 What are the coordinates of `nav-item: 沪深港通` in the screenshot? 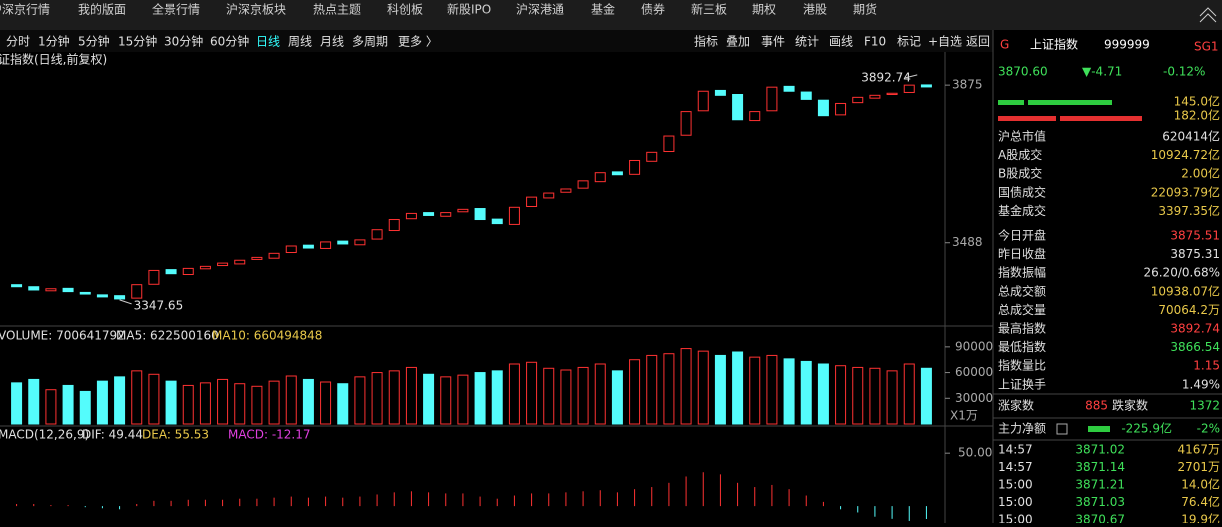 It's located at (540, 10).